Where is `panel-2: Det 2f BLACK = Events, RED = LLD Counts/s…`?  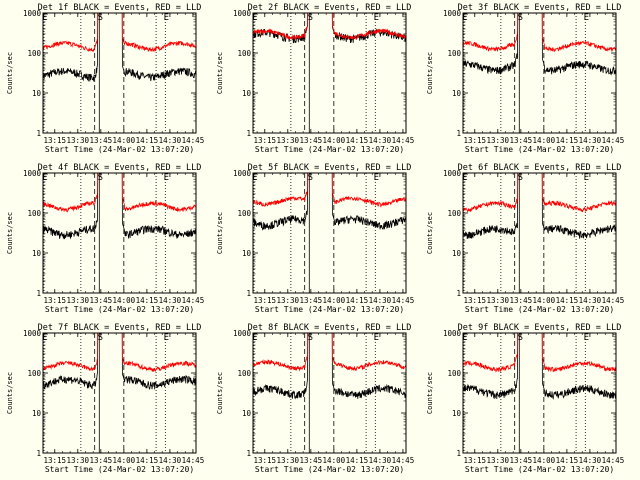
panel-2: Det 2f BLACK = Events, RED = LLD Counts/s… is located at coordinates (315, 78).